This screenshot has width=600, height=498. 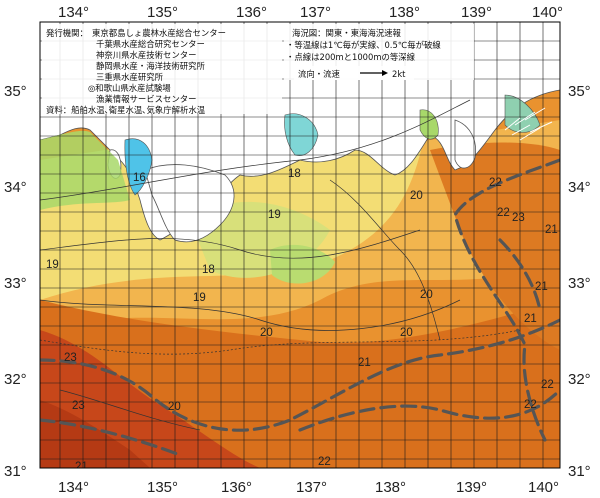 What do you see at coordinates (351, 57) in the screenshot?
I see `note-line: ・点線は200mと1000mの等深線` at bounding box center [351, 57].